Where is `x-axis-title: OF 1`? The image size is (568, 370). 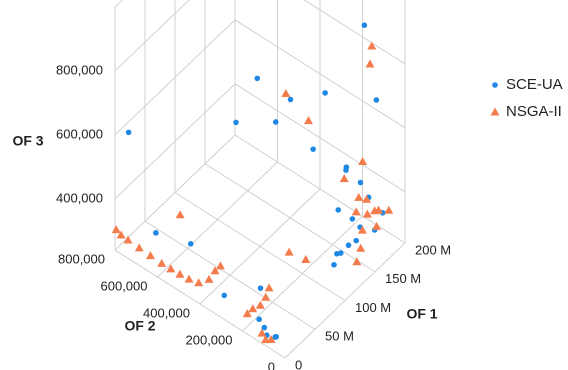
x-axis-title: OF 1 is located at coordinates (421, 314).